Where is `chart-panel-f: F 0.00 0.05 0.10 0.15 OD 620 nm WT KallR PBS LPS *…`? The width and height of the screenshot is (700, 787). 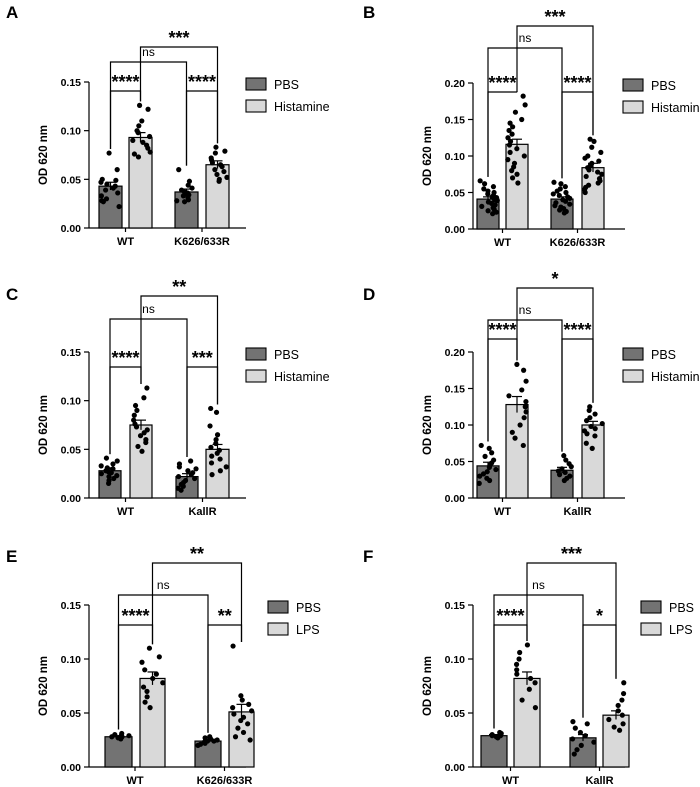
chart-panel-f: F 0.00 0.05 0.10 0.15 OD 620 nm WT KallR PBS LPS *… is located at coordinates (528, 665).